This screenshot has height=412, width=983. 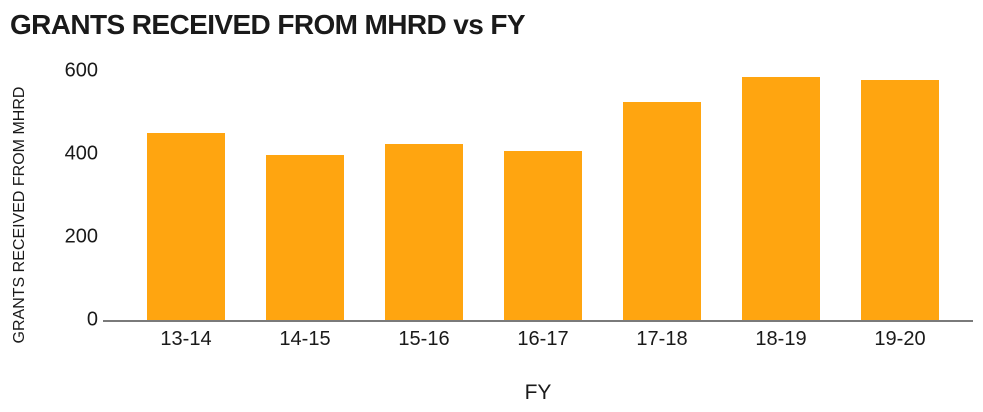 What do you see at coordinates (543, 339) in the screenshot?
I see `x-tick-label: 16-17` at bounding box center [543, 339].